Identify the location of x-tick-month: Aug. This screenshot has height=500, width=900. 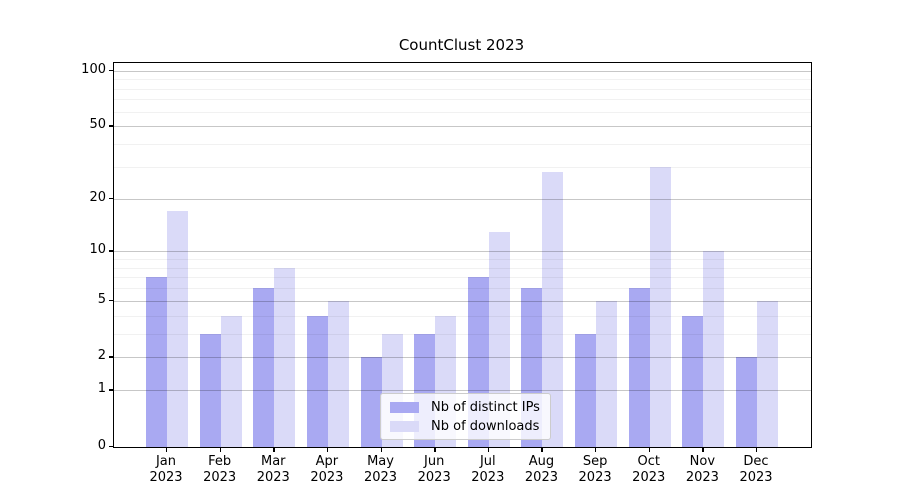
(541, 461).